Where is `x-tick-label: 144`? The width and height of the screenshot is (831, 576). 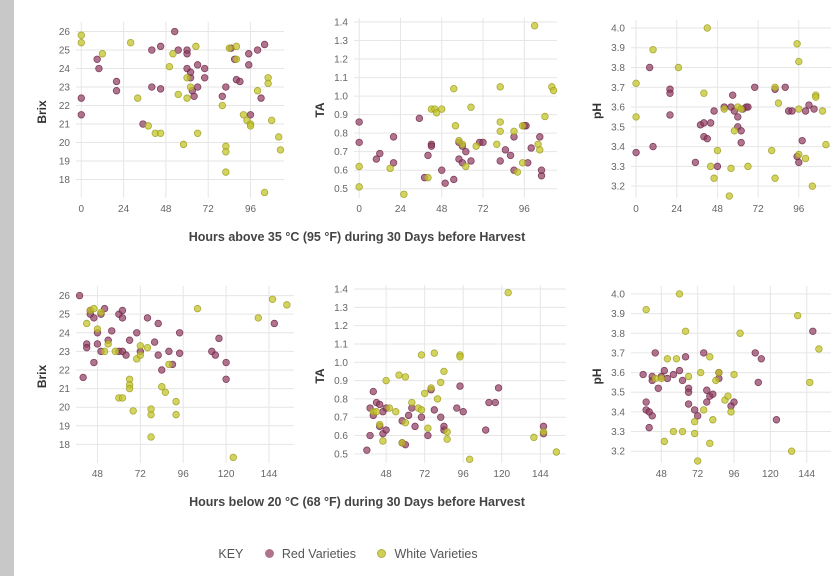 x-tick-label: 144 is located at coordinates (540, 474).